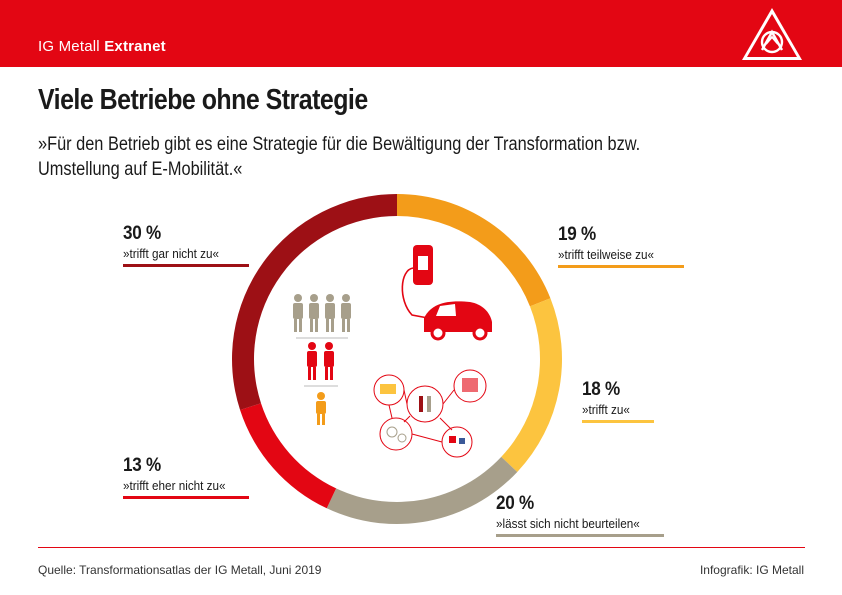 This screenshot has height=595, width=842. I want to click on network-industry-icon, so click(430, 413).